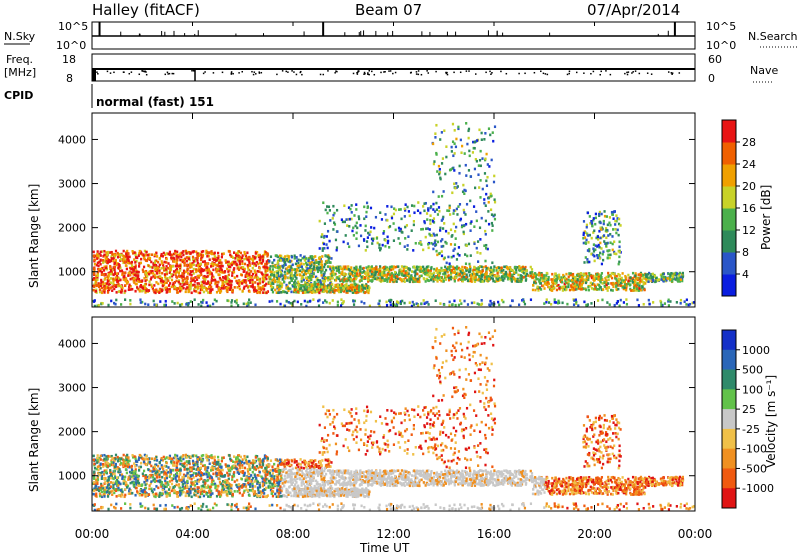 This screenshot has width=800, height=558. What do you see at coordinates (729, 263) in the screenshot?
I see `colorbar-segment` at bounding box center [729, 263].